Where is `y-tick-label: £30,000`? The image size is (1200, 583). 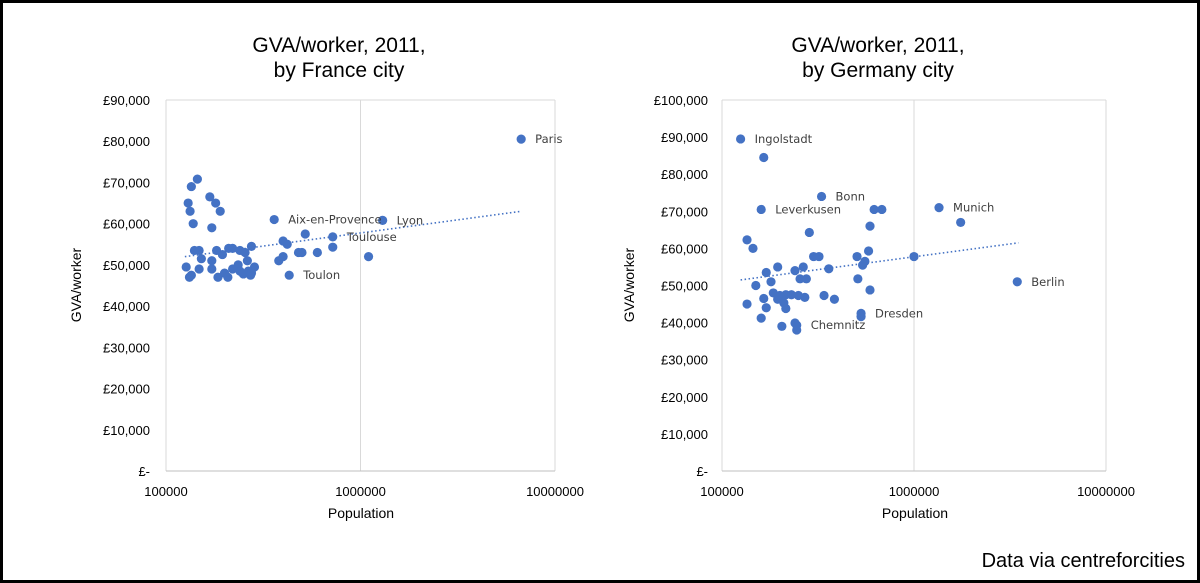 y-tick-label: £30,000 is located at coordinates (126, 347).